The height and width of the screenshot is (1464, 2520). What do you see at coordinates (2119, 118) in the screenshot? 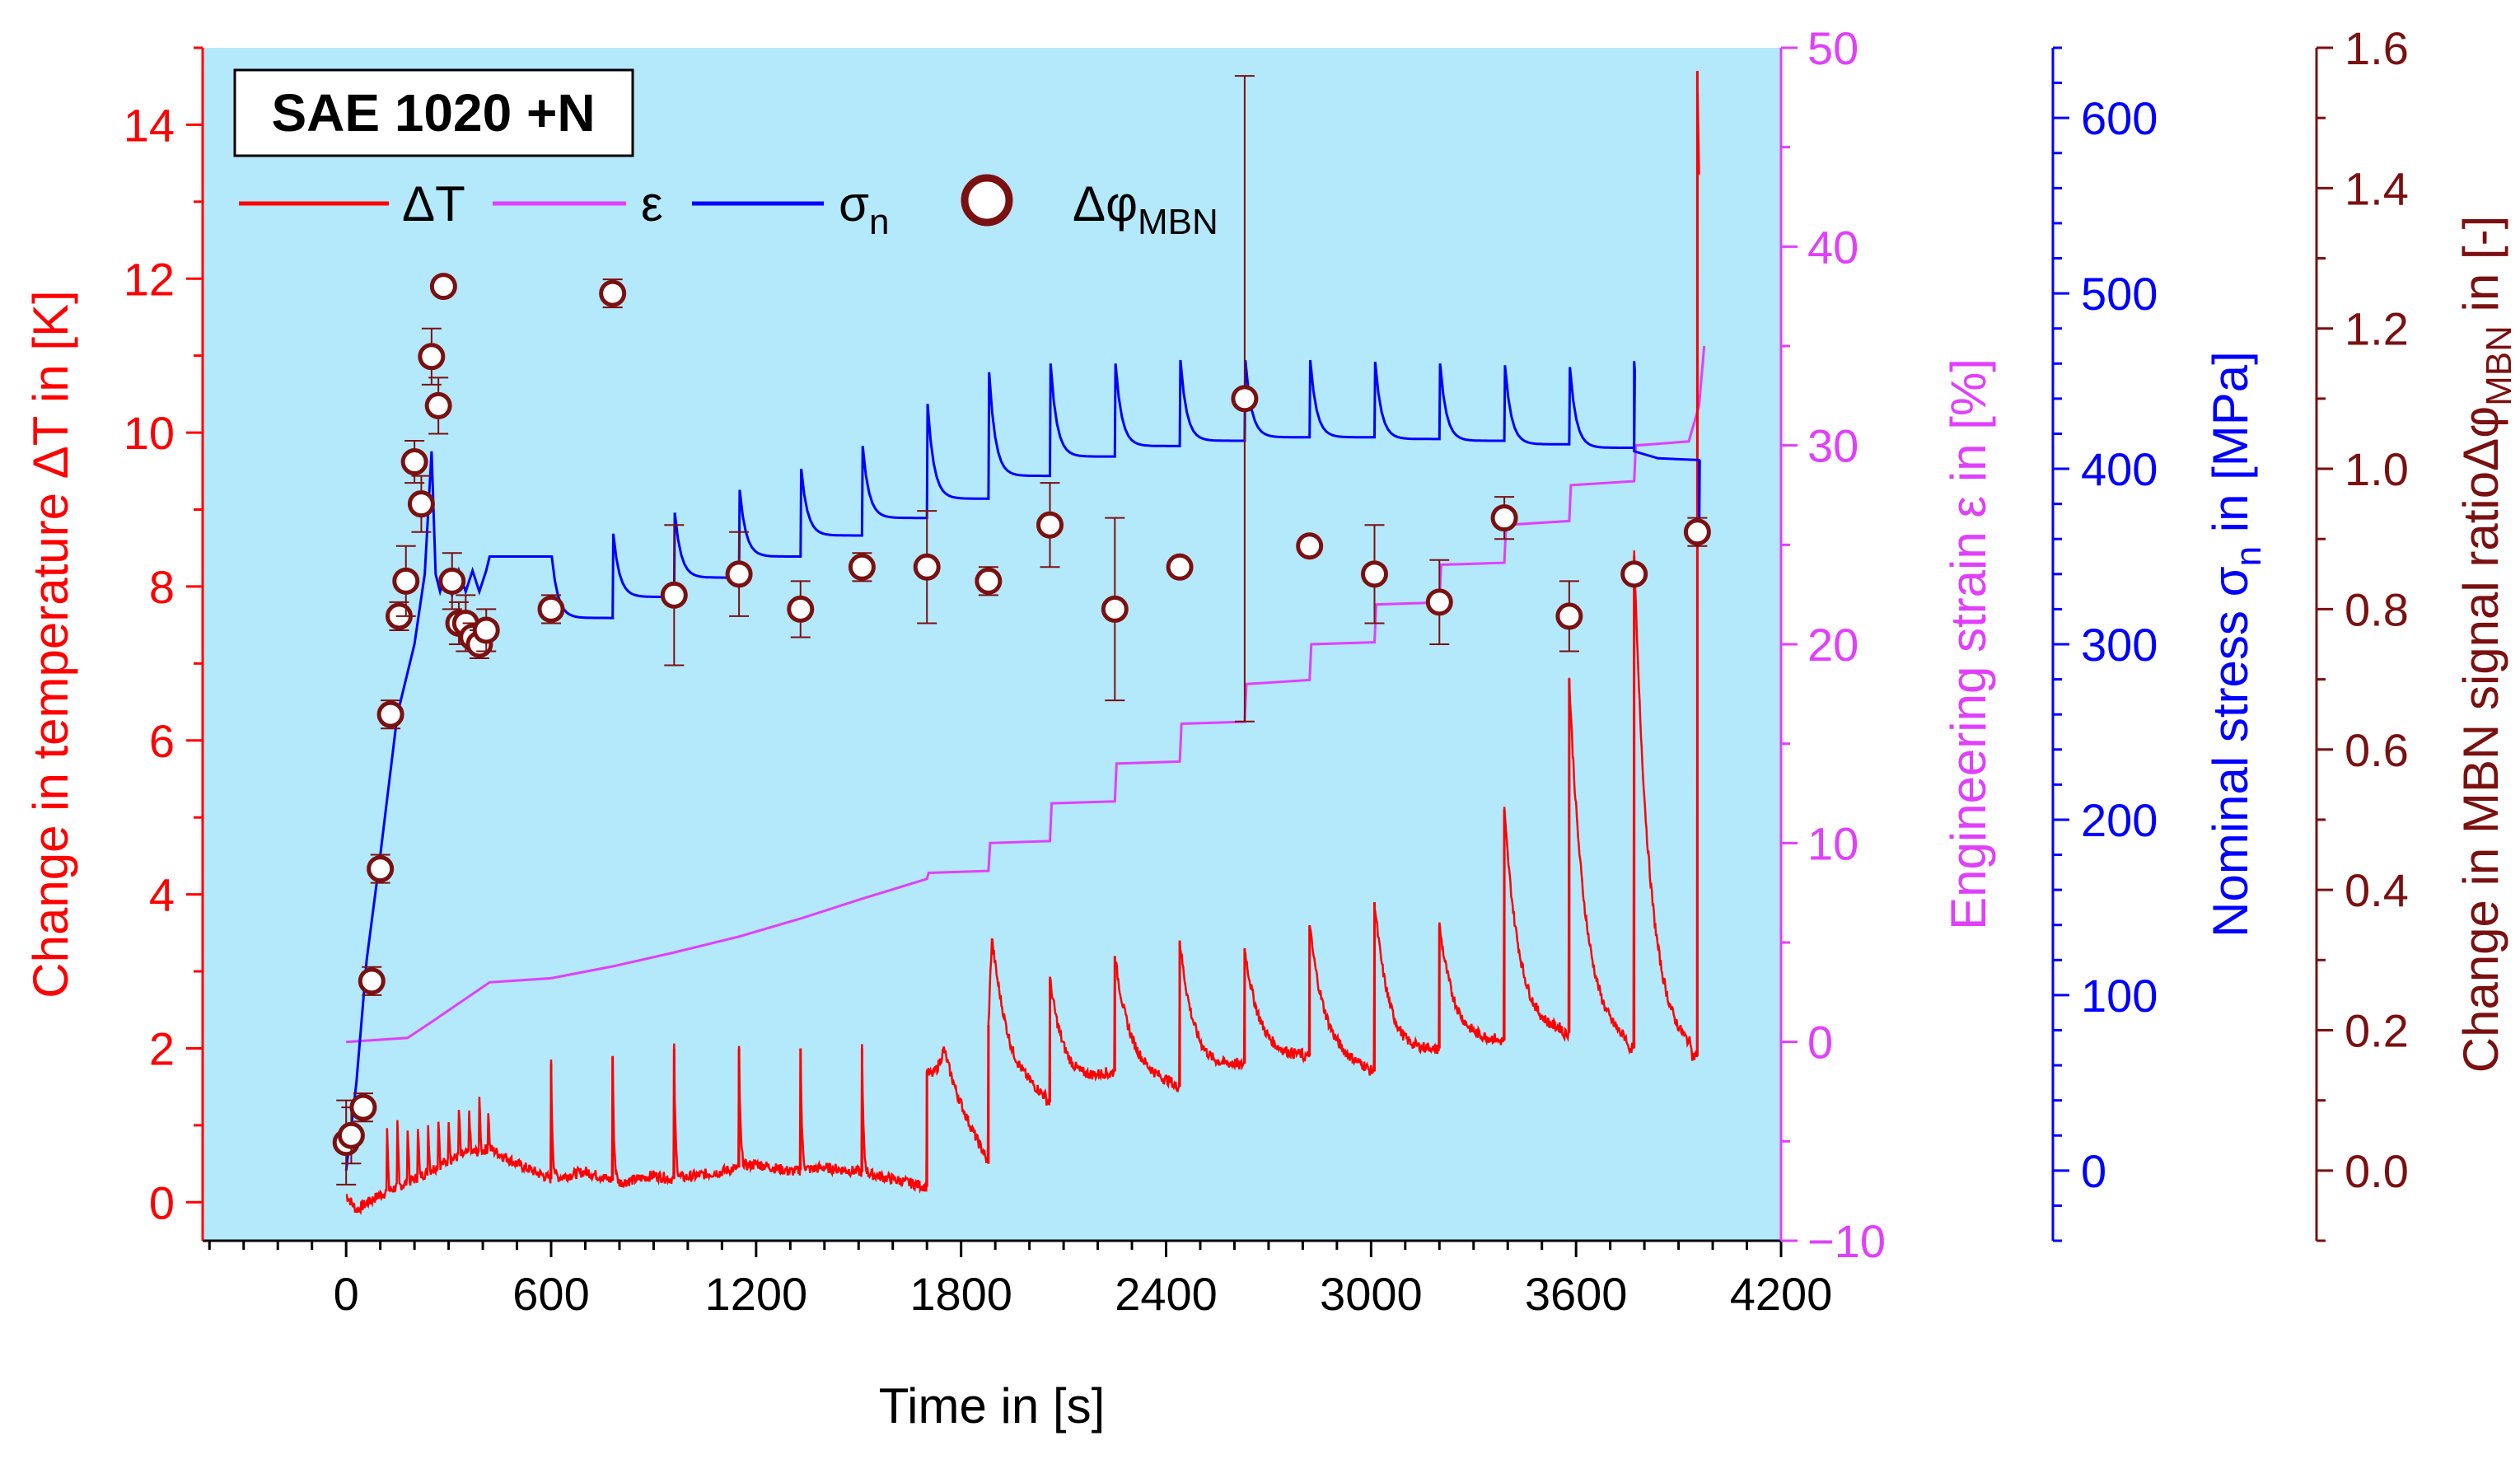
I see `sigma-tick-label: 600` at bounding box center [2119, 118].